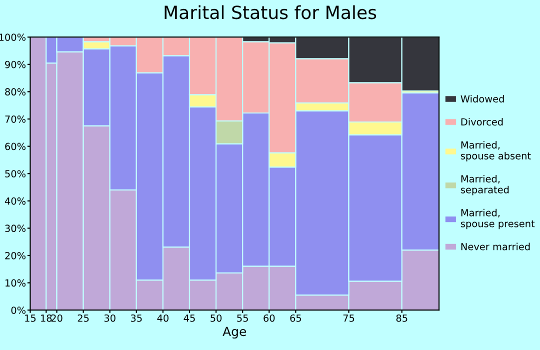 This screenshot has height=350, width=540. I want to click on x-tick-label: 50, so click(216, 318).